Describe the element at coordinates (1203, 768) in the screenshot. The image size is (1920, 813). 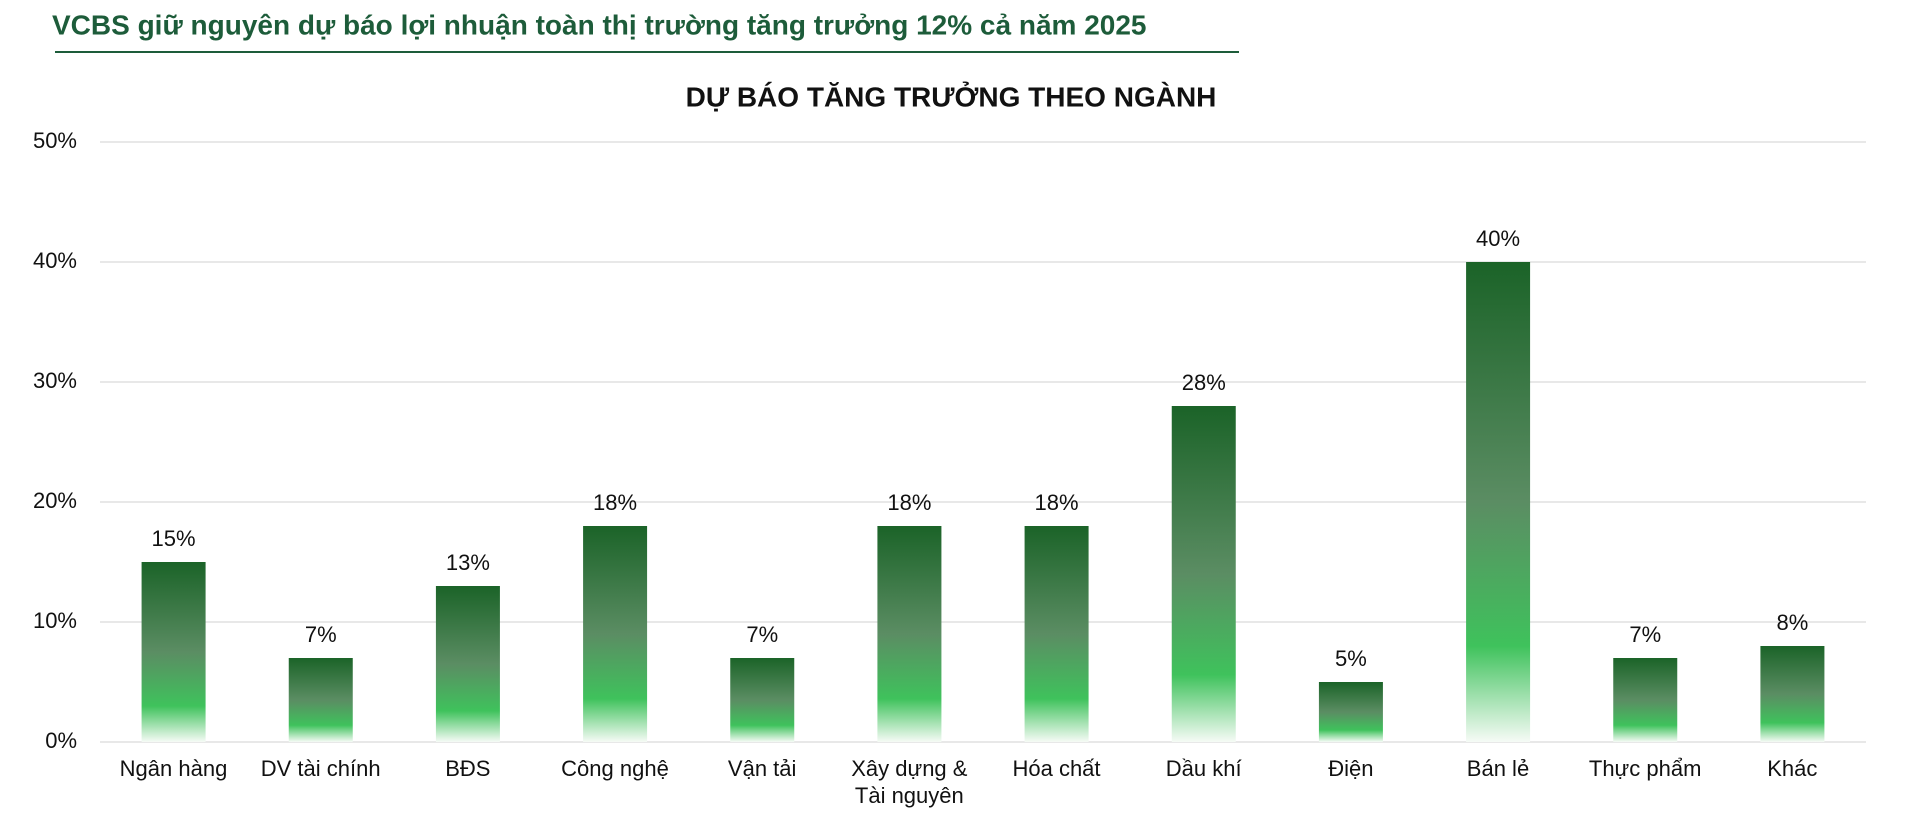
I see `x-tick-label: Dầu khí` at that location.